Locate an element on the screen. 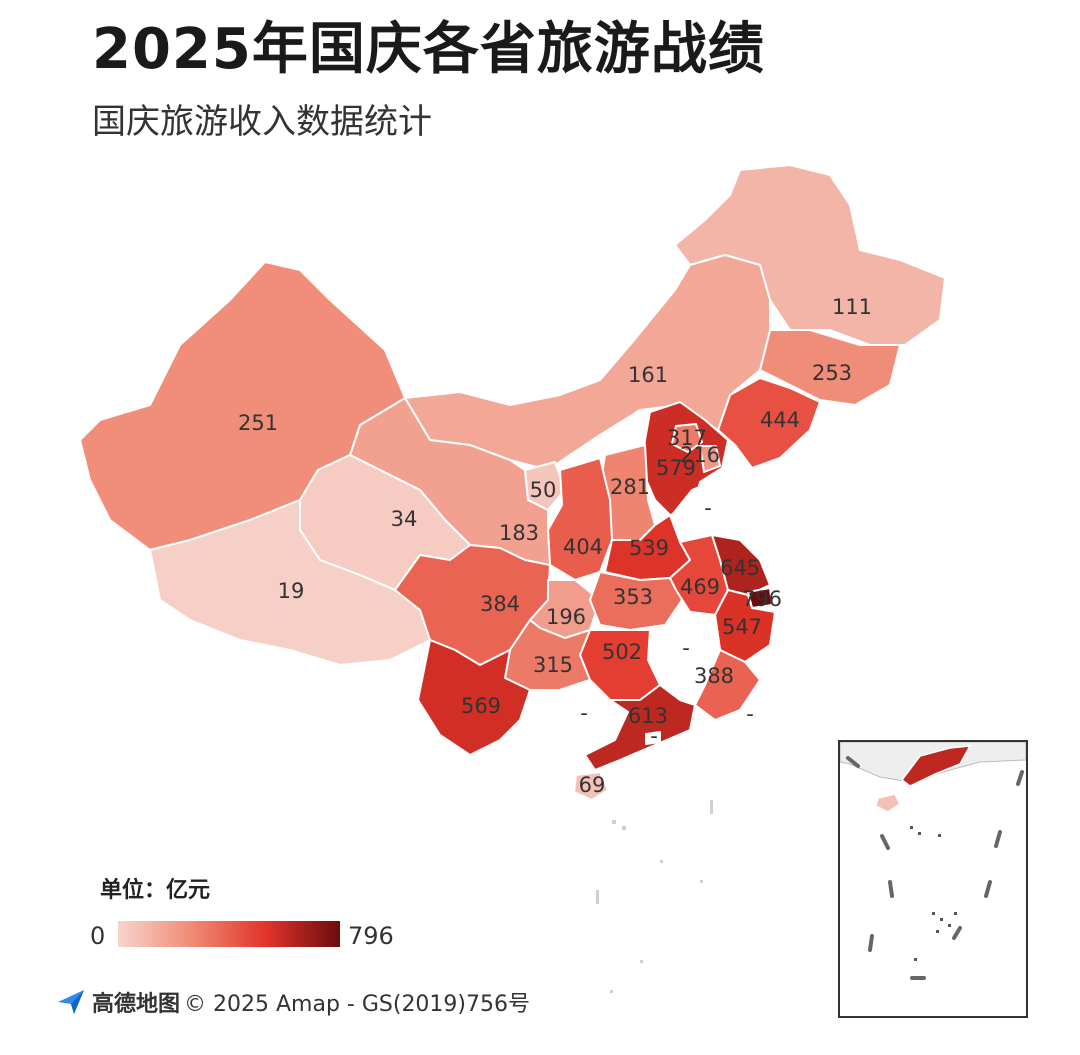  legend-max-value: 796 is located at coordinates (371, 936).